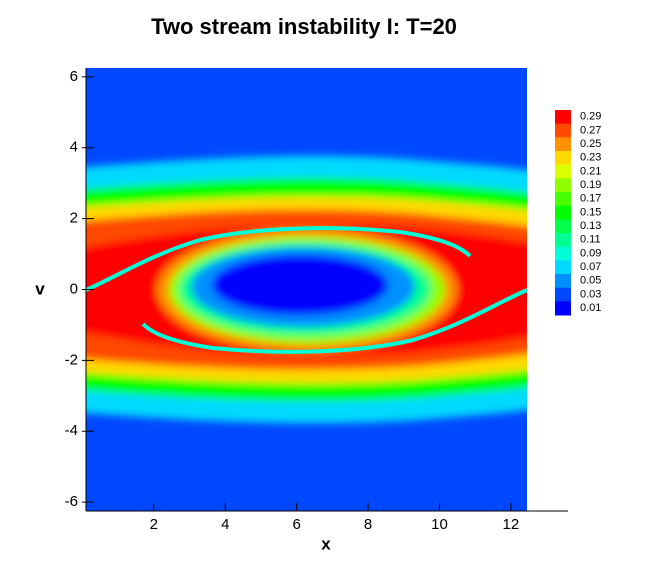 The height and width of the screenshot is (576, 648). Describe the element at coordinates (71, 359) in the screenshot. I see `y-tick-label: -2` at that location.